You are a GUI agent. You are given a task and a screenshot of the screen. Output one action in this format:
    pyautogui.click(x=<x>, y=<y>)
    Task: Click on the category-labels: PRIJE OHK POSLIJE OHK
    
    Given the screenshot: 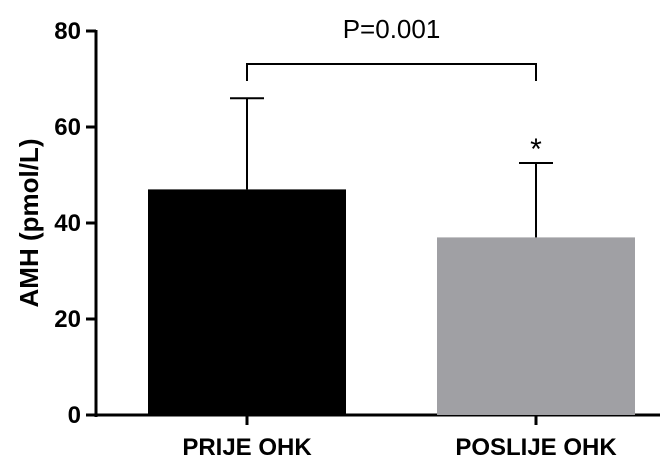 What is the action you would take?
    pyautogui.click(x=399, y=445)
    